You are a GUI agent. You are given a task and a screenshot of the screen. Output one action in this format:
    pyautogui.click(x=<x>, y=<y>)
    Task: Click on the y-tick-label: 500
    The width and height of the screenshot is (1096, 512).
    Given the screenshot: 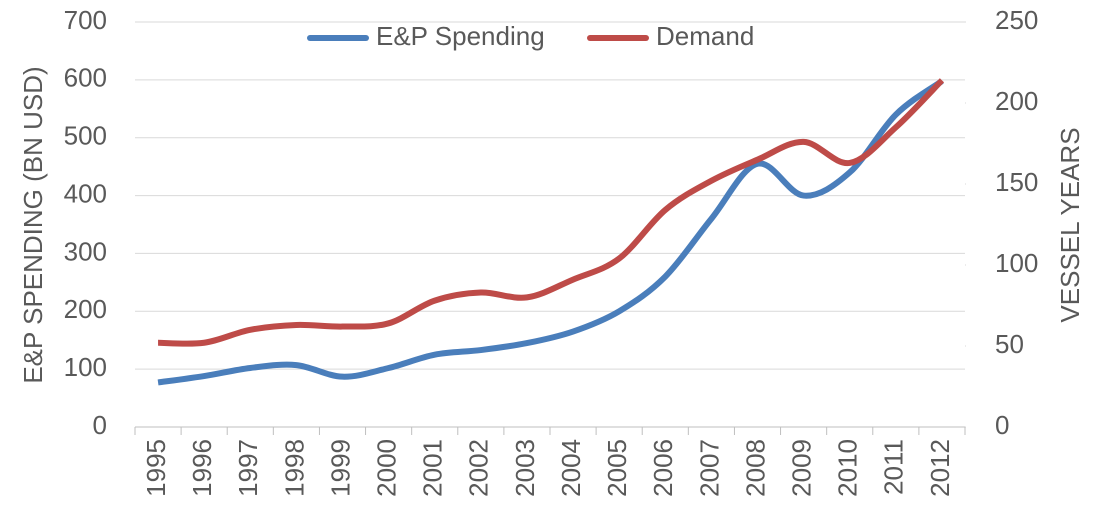 What is the action you would take?
    pyautogui.click(x=85, y=136)
    